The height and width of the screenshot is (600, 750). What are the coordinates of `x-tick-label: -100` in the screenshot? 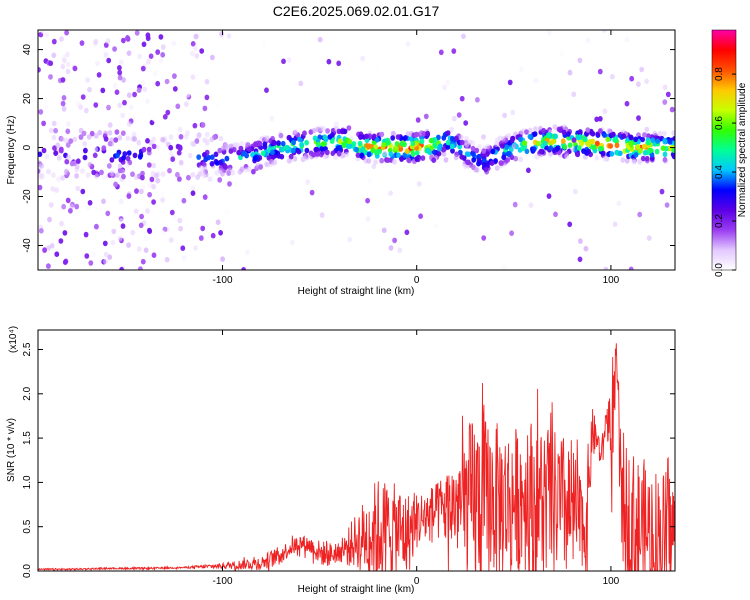 It's located at (222, 581).